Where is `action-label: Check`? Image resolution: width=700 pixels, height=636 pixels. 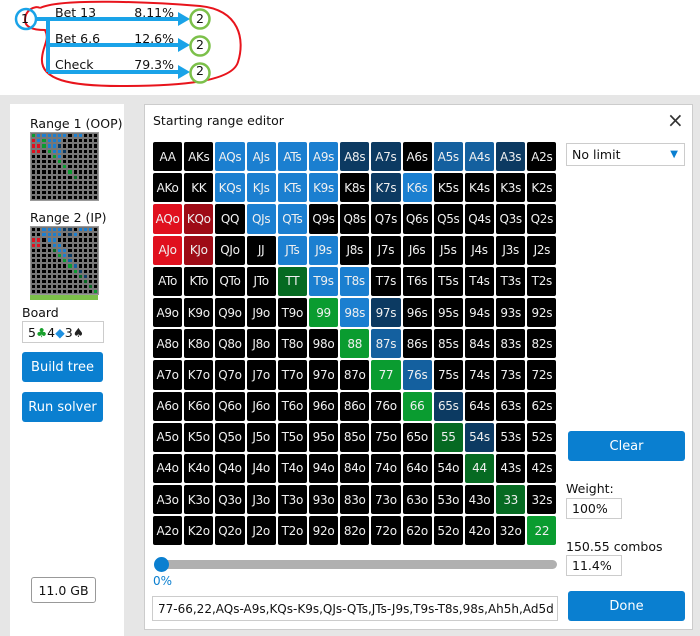 action-label: Check is located at coordinates (74, 64).